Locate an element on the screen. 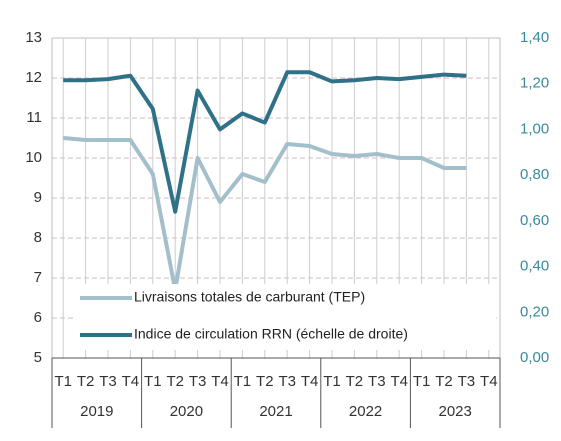 The height and width of the screenshot is (441, 561). y-tick-label: 7 is located at coordinates (38, 277).